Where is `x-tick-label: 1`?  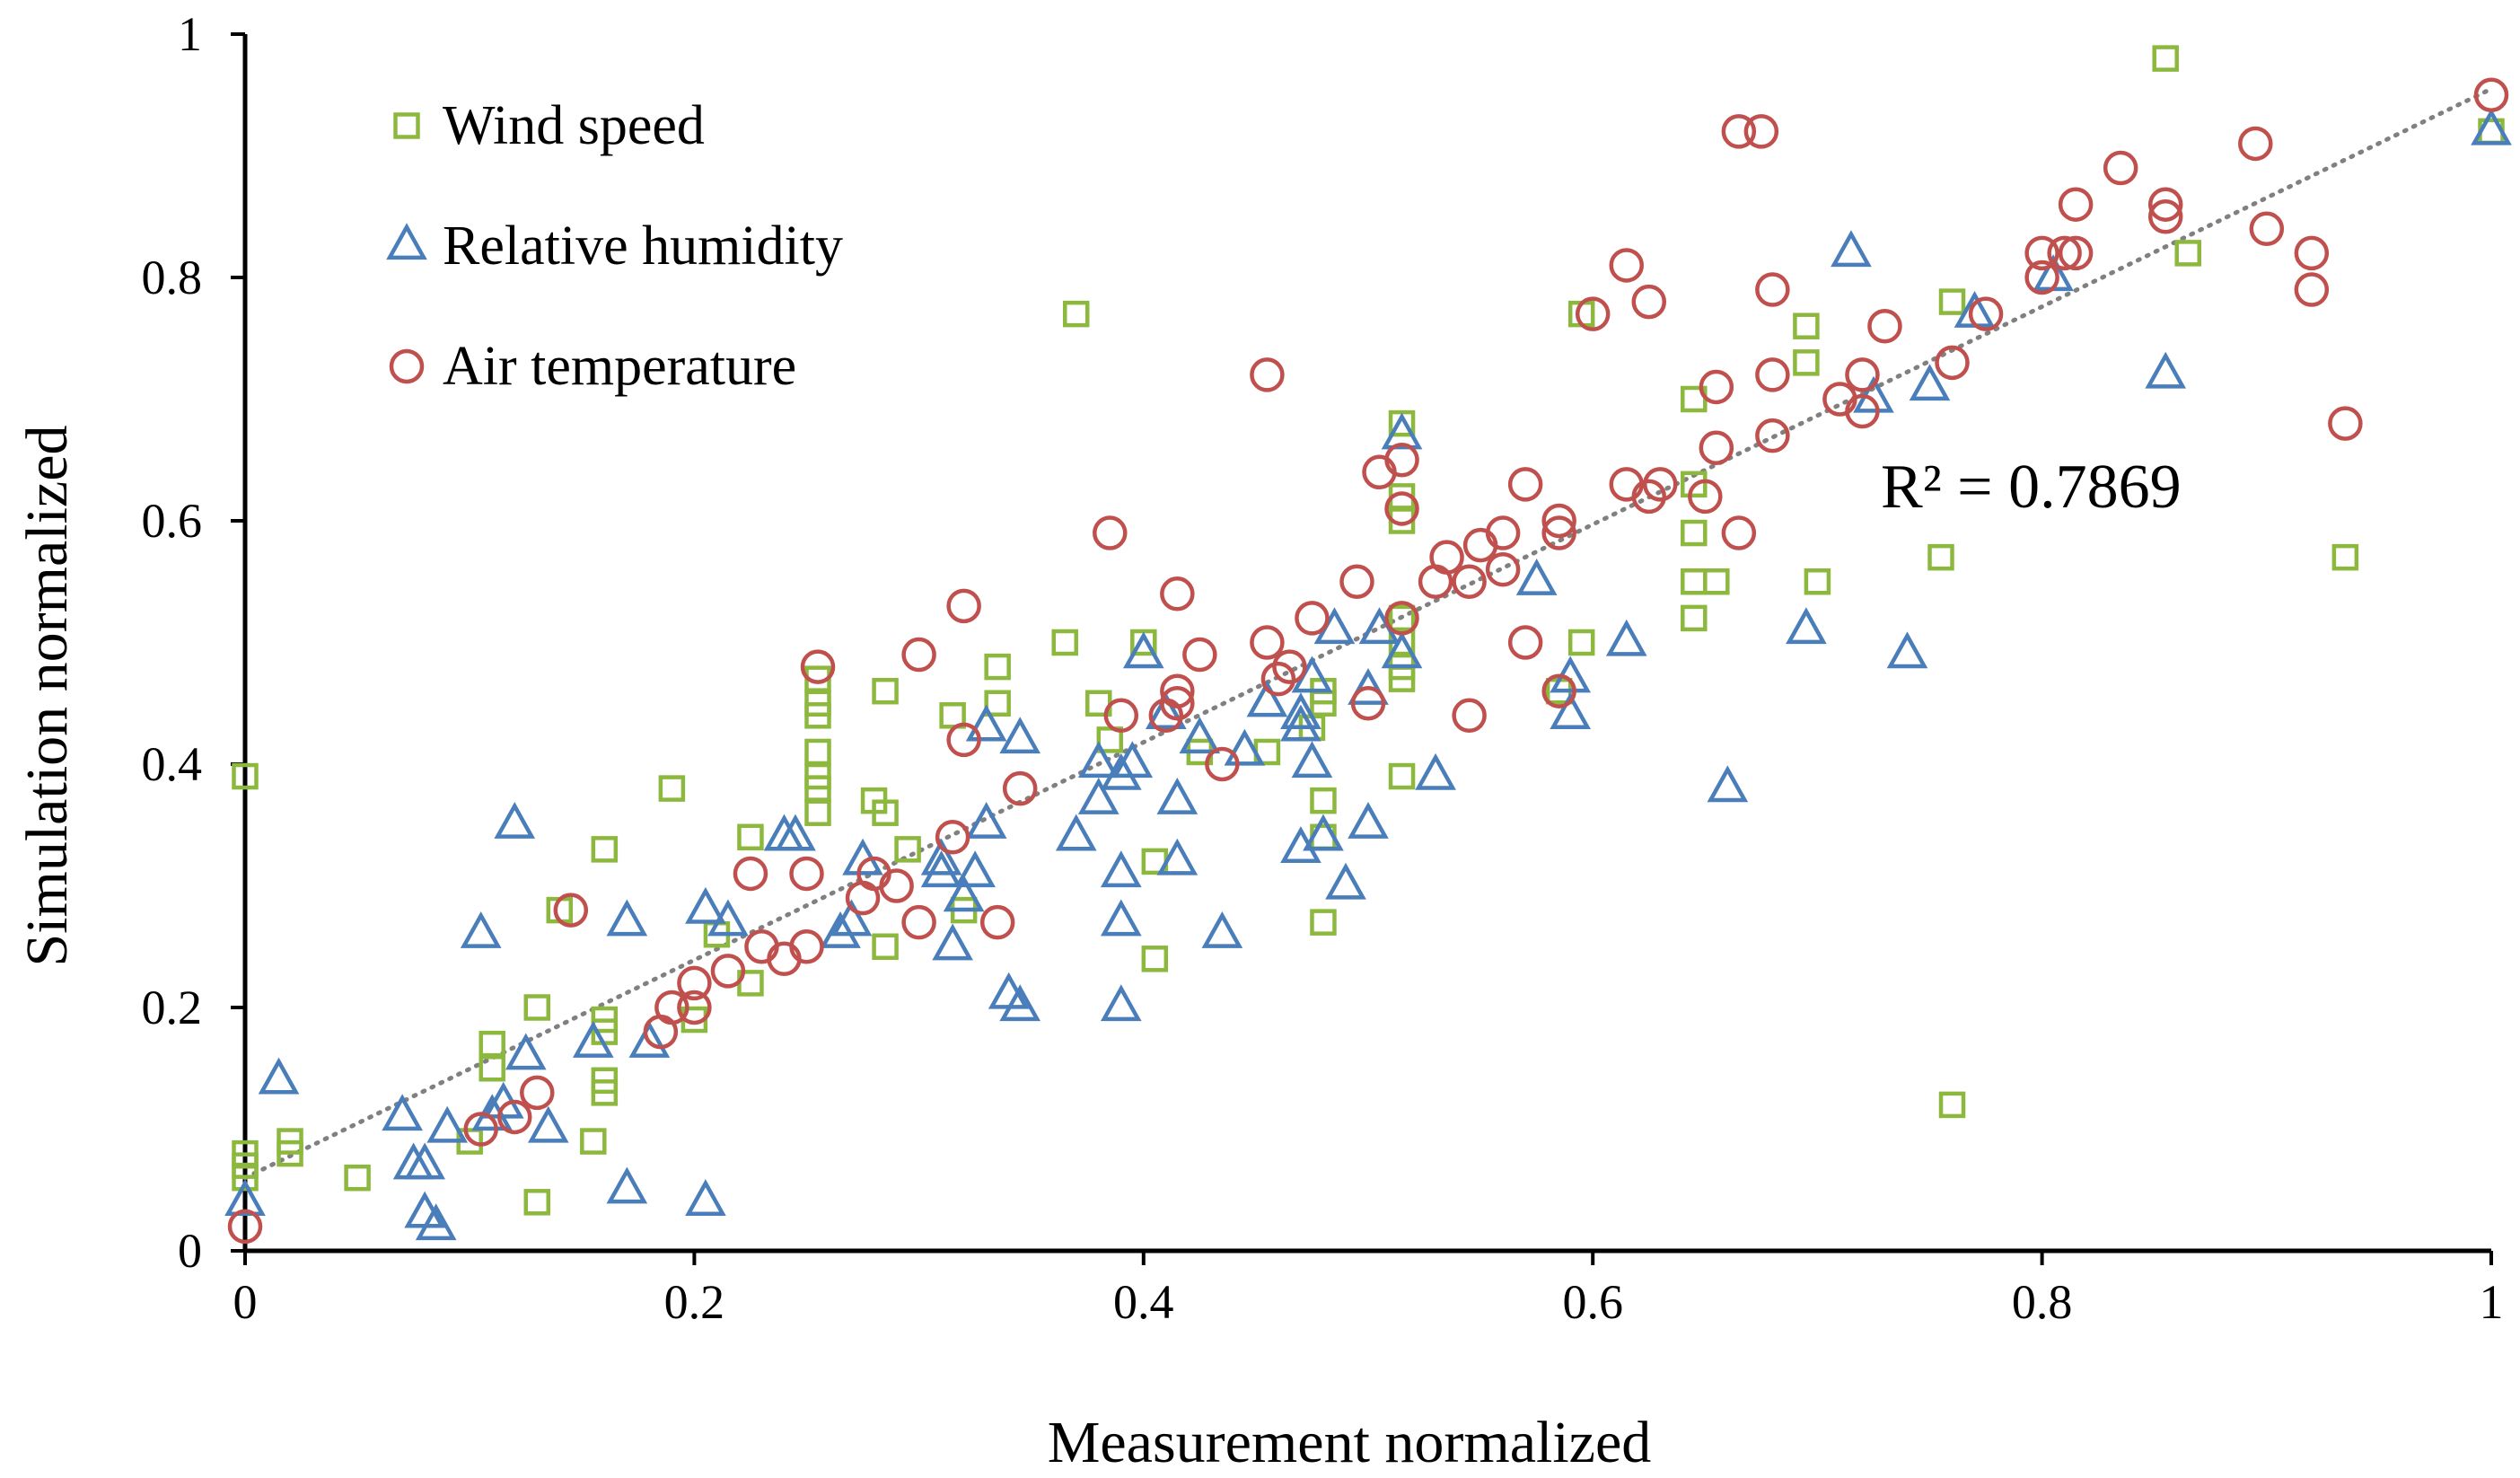 x-tick-label: 1 is located at coordinates (2492, 1302).